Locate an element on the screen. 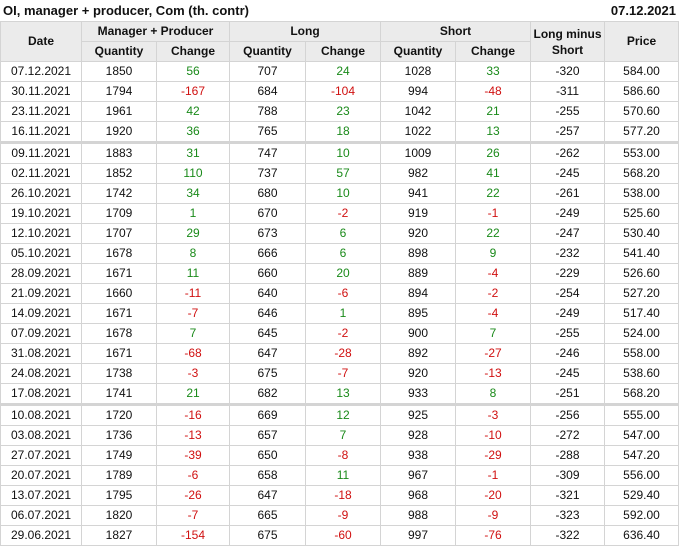  mp-change-cell: -16 is located at coordinates (193, 414).